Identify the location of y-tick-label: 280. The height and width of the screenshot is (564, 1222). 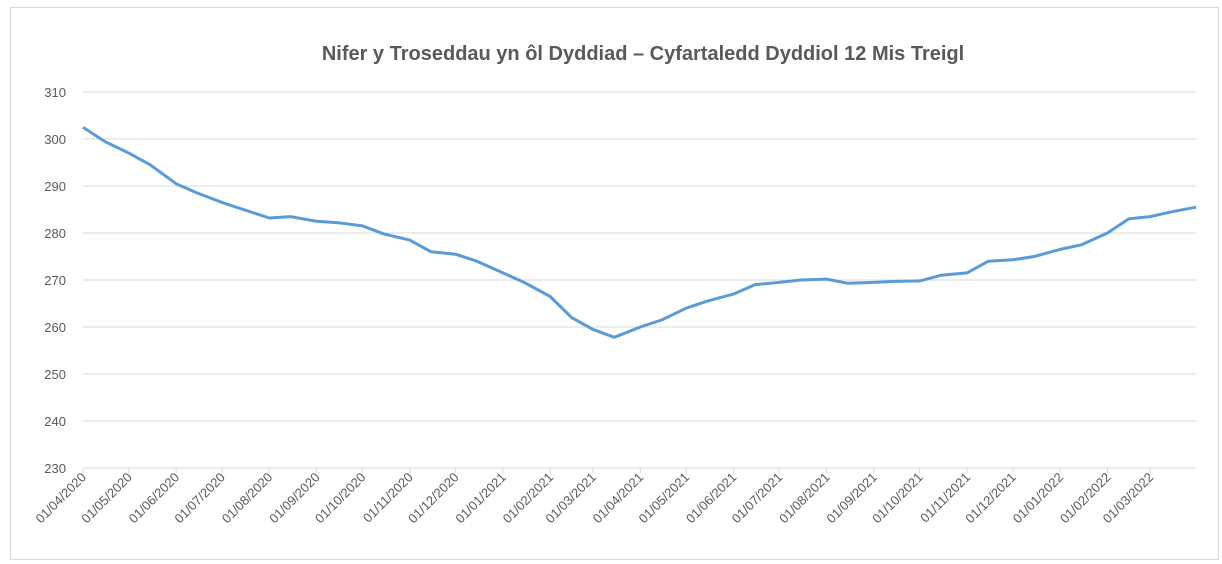
(55, 233).